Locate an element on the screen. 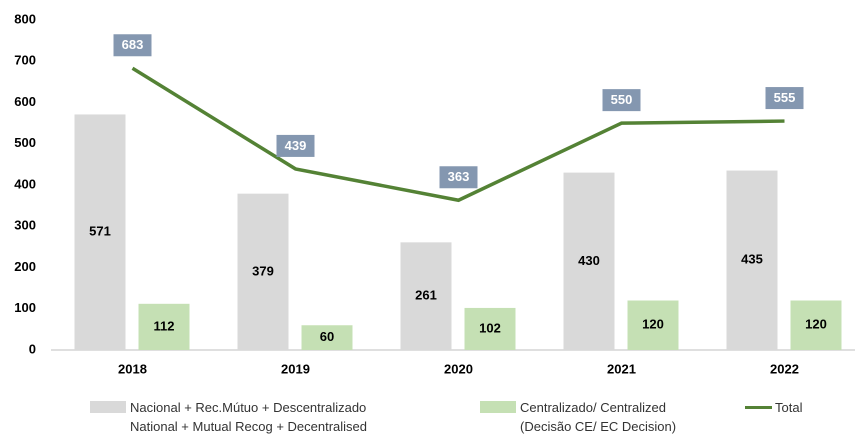 Image resolution: width=855 pixels, height=435 pixels. x-tick-label: 2020 is located at coordinates (458, 368).